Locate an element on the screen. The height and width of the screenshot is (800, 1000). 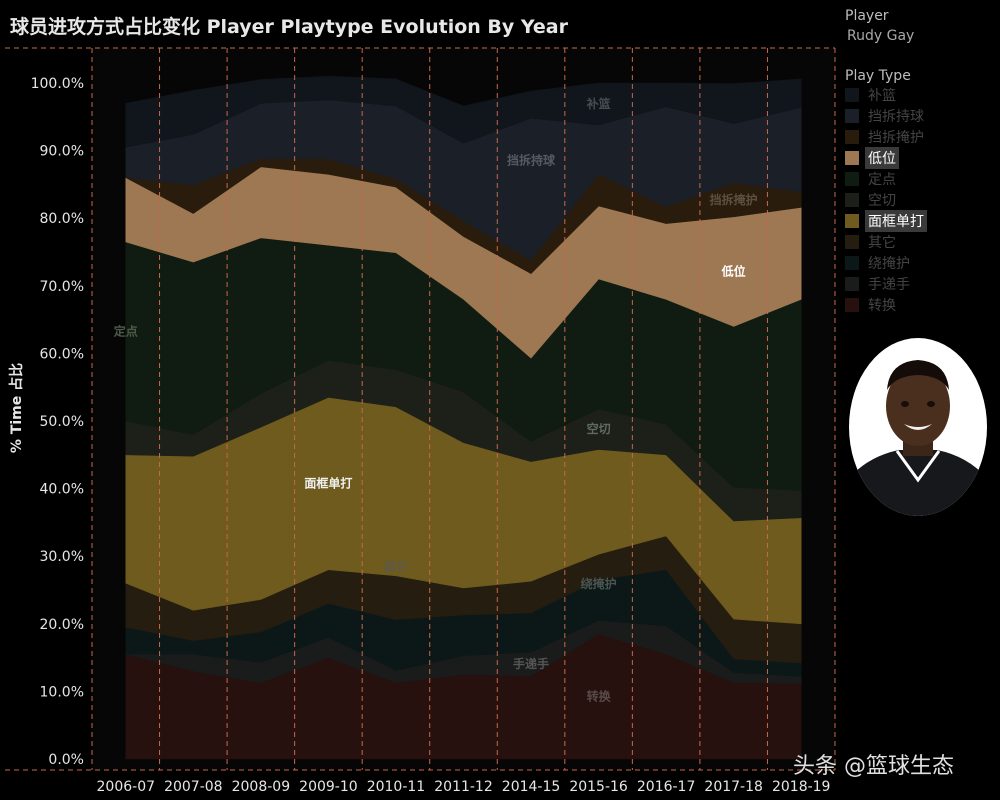
area-label: 挡拆持球 is located at coordinates (531, 160).